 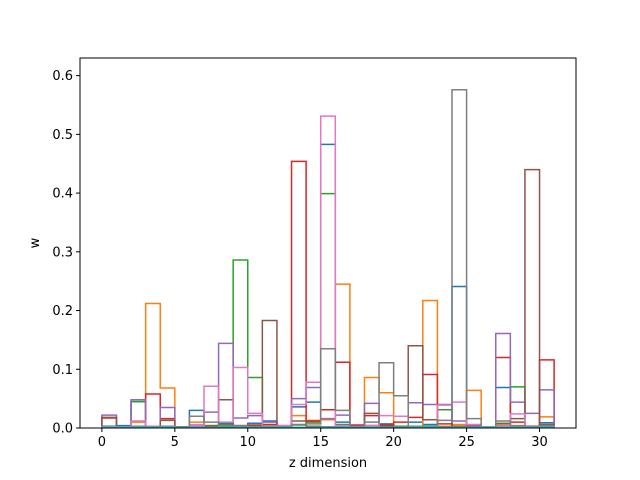 What do you see at coordinates (62, 194) in the screenshot?
I see `y-tick-label: 0.4` at bounding box center [62, 194].